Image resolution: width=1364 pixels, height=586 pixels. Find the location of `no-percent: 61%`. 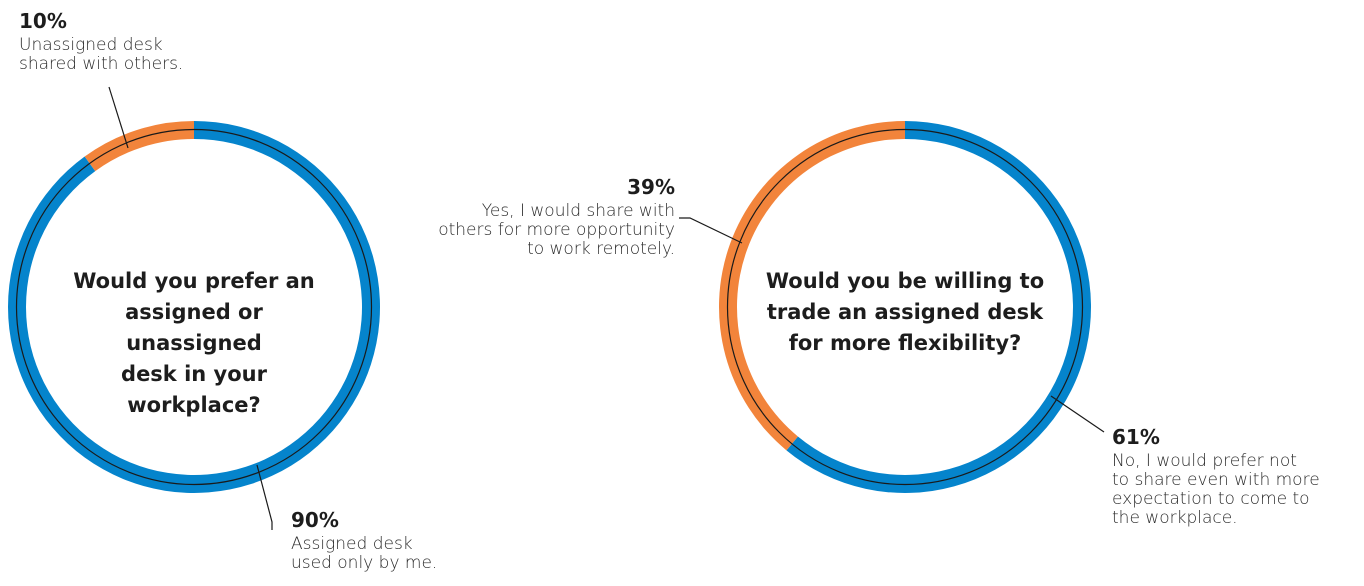

no-percent: 61% is located at coordinates (1136, 437).